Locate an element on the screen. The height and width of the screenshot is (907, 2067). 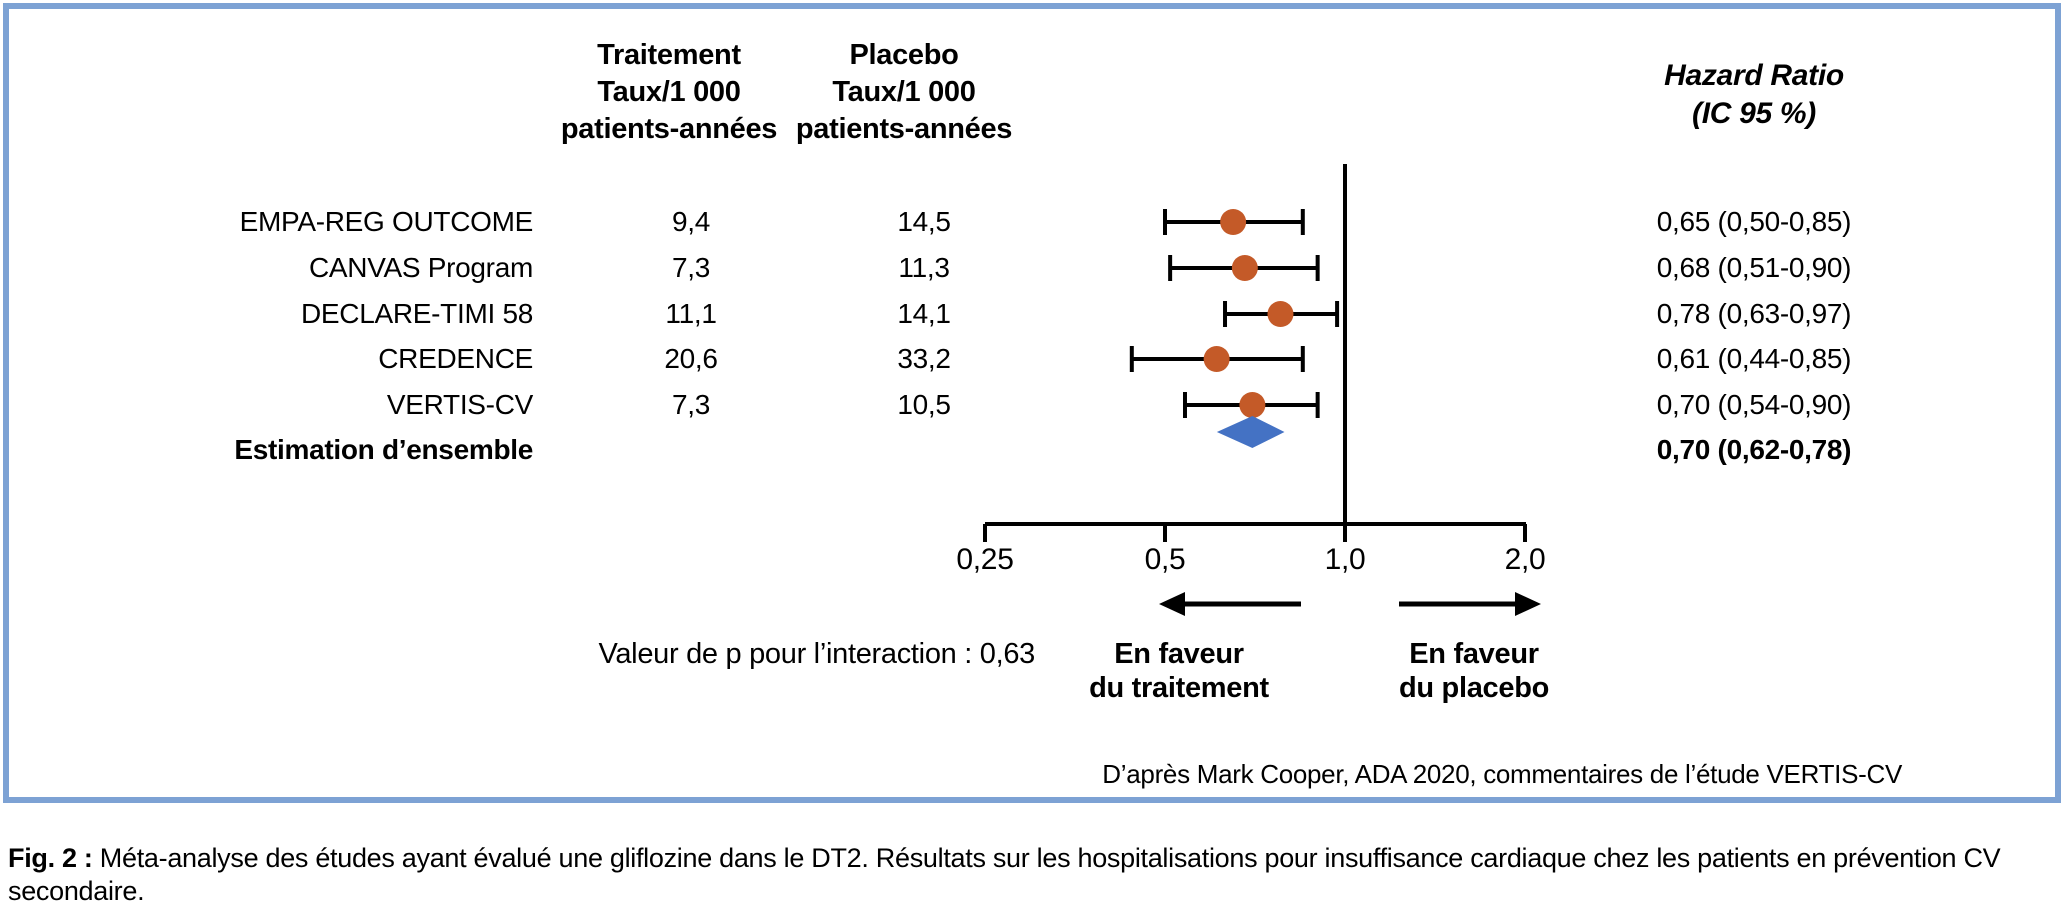
placebo-rate: 10,5 is located at coordinates (924, 404).